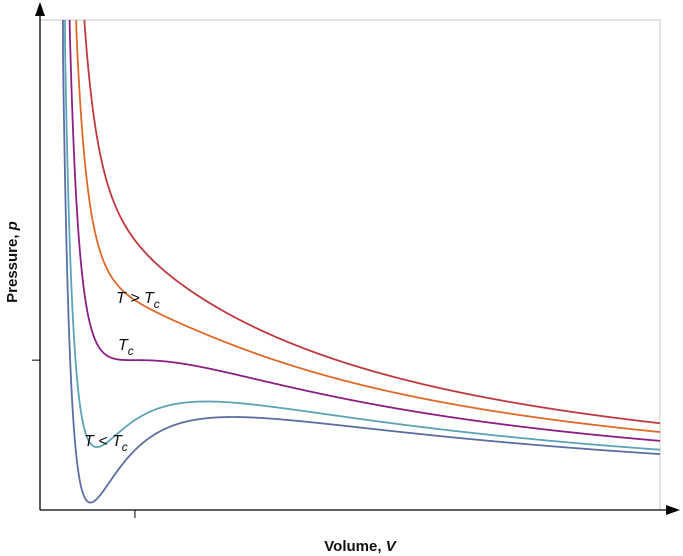 Image resolution: width=683 pixels, height=556 pixels. Describe the element at coordinates (673, 510) in the screenshot. I see `x-axis-arrow-icon` at that location.